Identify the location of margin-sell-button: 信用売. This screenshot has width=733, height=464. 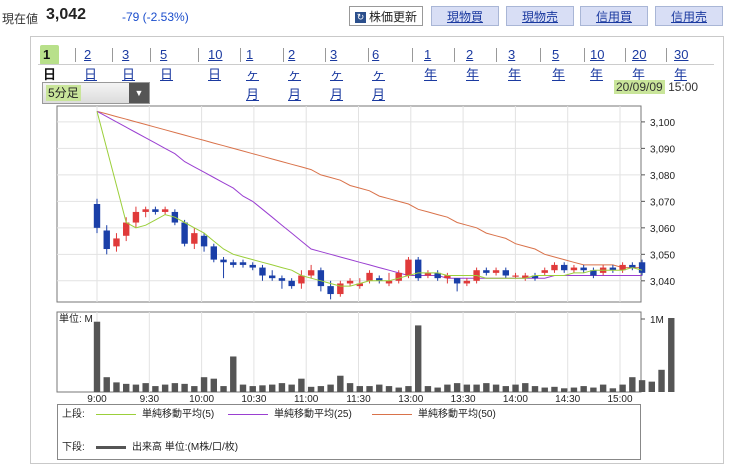
(689, 16).